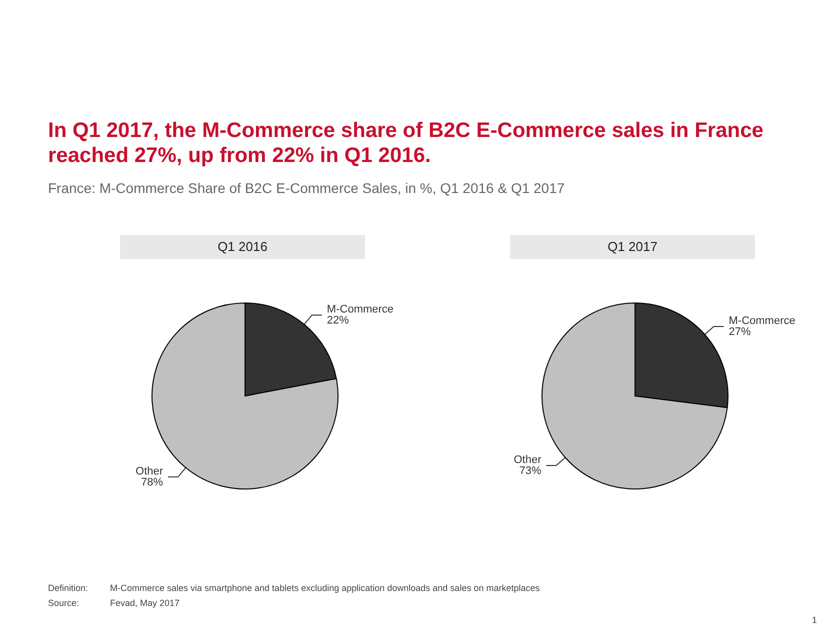 The width and height of the screenshot is (834, 632). I want to click on text: Fevad, May 2017, so click(145, 603).